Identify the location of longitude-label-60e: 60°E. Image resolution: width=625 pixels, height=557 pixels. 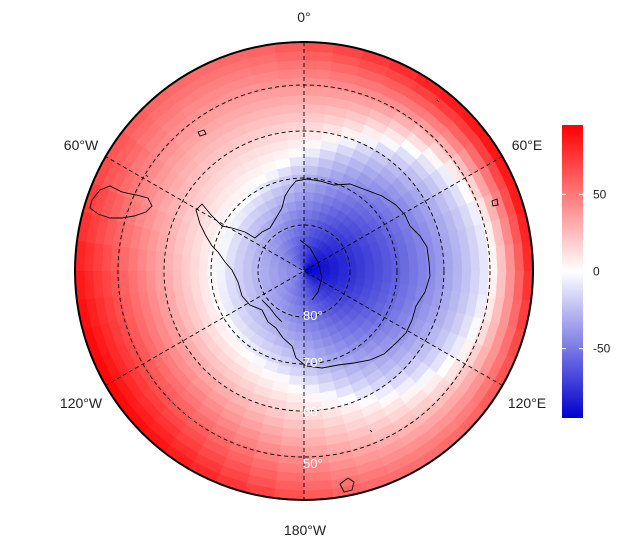
(527, 145).